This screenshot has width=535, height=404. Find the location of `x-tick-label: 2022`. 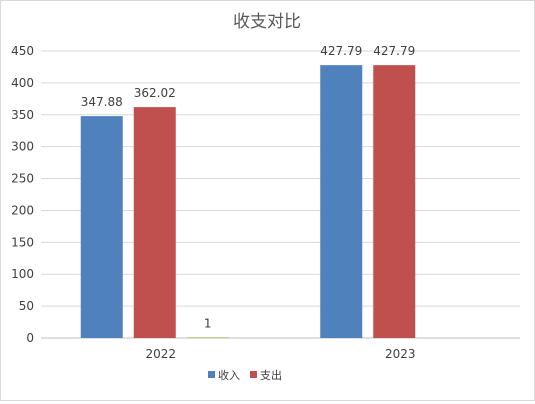

x-tick-label: 2022 is located at coordinates (160, 354).